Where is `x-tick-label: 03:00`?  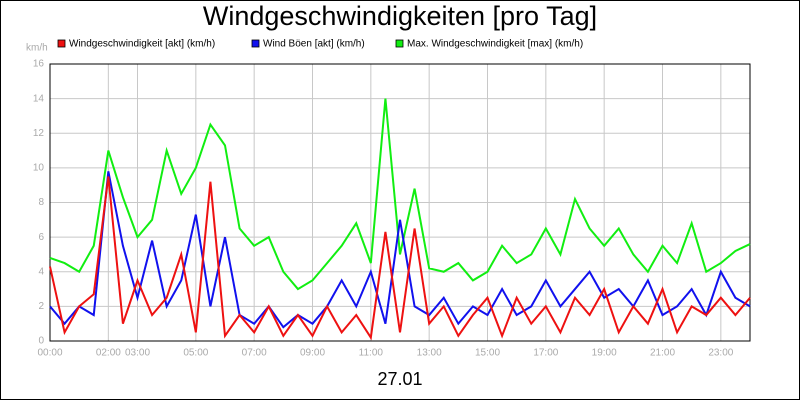 x-tick-label: 03:00 is located at coordinates (137, 353).